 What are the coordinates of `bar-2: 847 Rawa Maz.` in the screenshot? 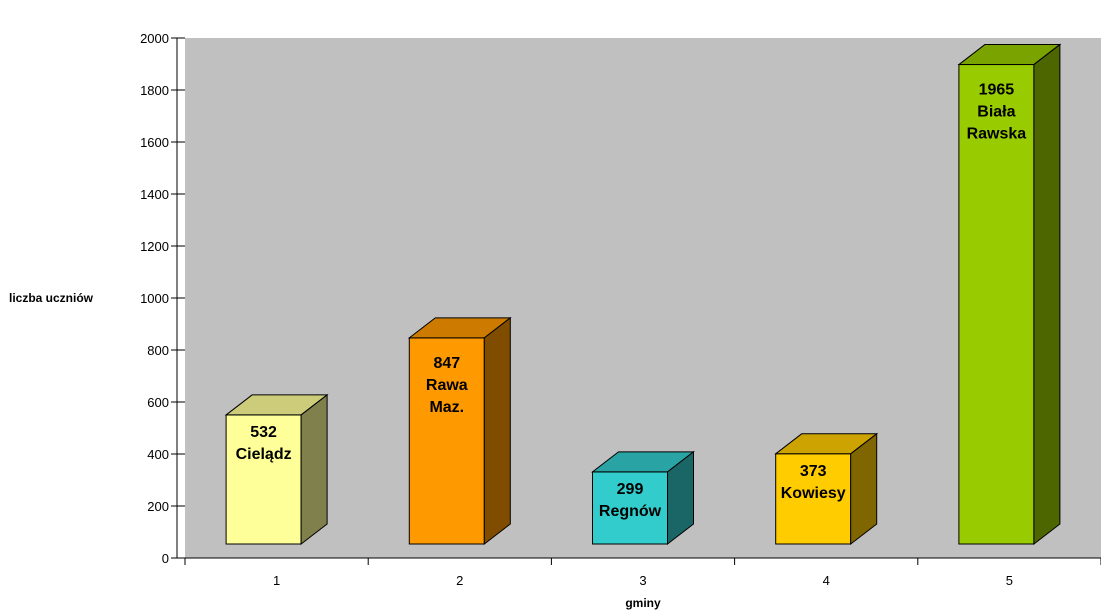 It's located at (459, 431).